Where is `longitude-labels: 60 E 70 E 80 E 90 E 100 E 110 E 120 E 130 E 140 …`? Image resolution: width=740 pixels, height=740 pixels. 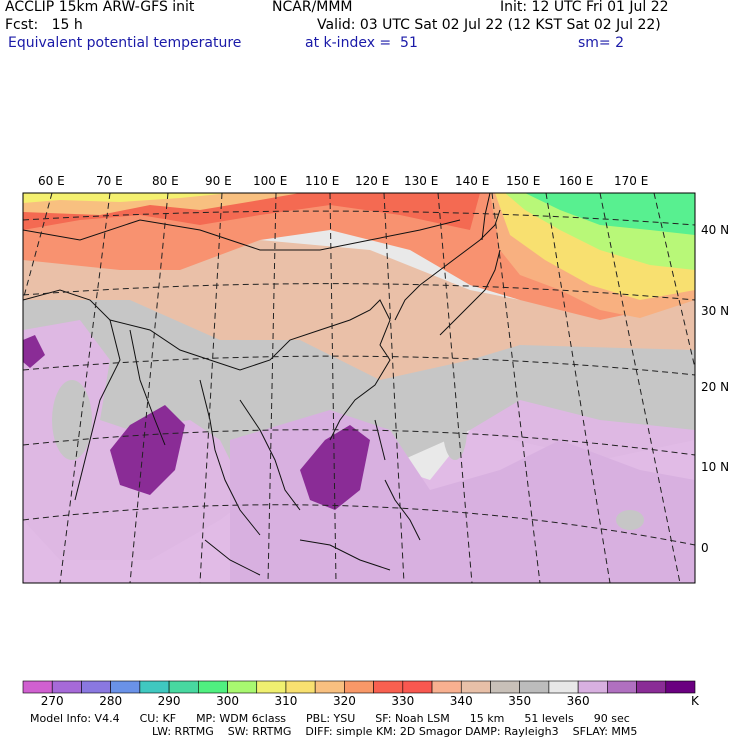 longitude-labels: 60 E 70 E 80 E 90 E 100 E 110 E 120 E 130 E 140 … is located at coordinates (343, 181).